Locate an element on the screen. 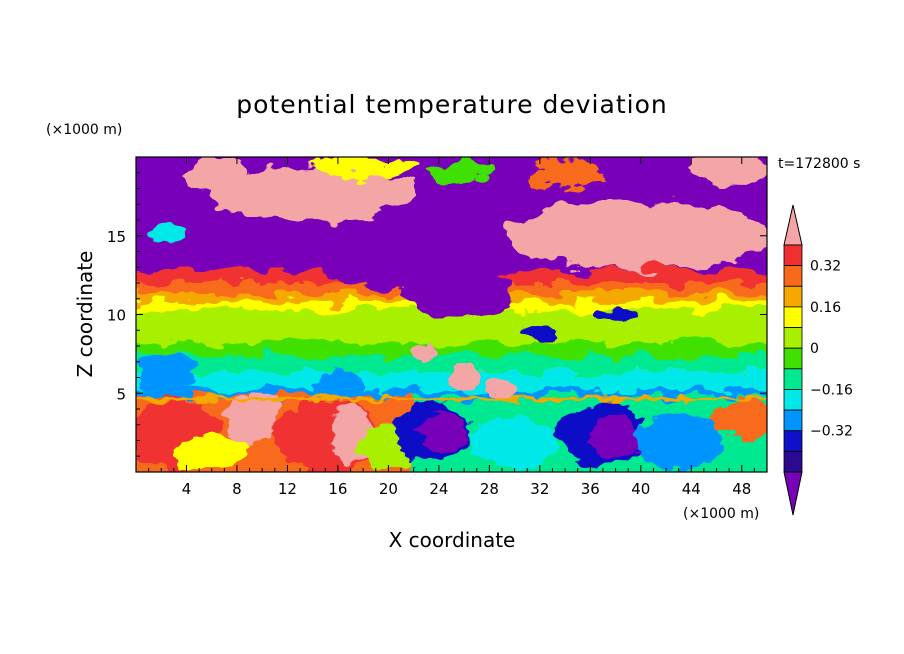  pink-cloud-right is located at coordinates (637, 236).